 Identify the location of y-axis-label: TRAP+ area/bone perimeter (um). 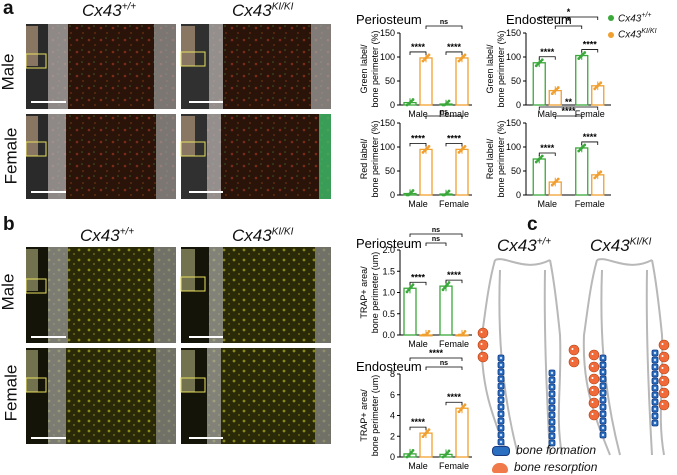
(369, 293).